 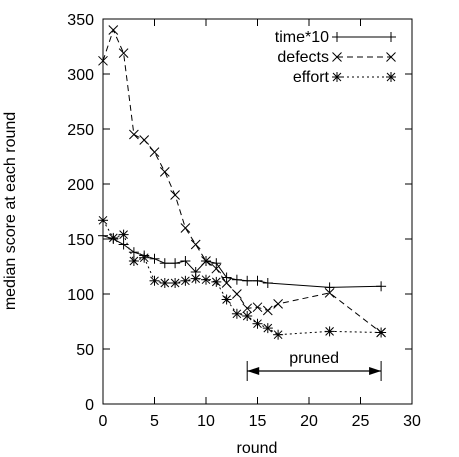 What do you see at coordinates (80, 75) in the screenshot?
I see `y-tick-label: 300` at bounding box center [80, 75].